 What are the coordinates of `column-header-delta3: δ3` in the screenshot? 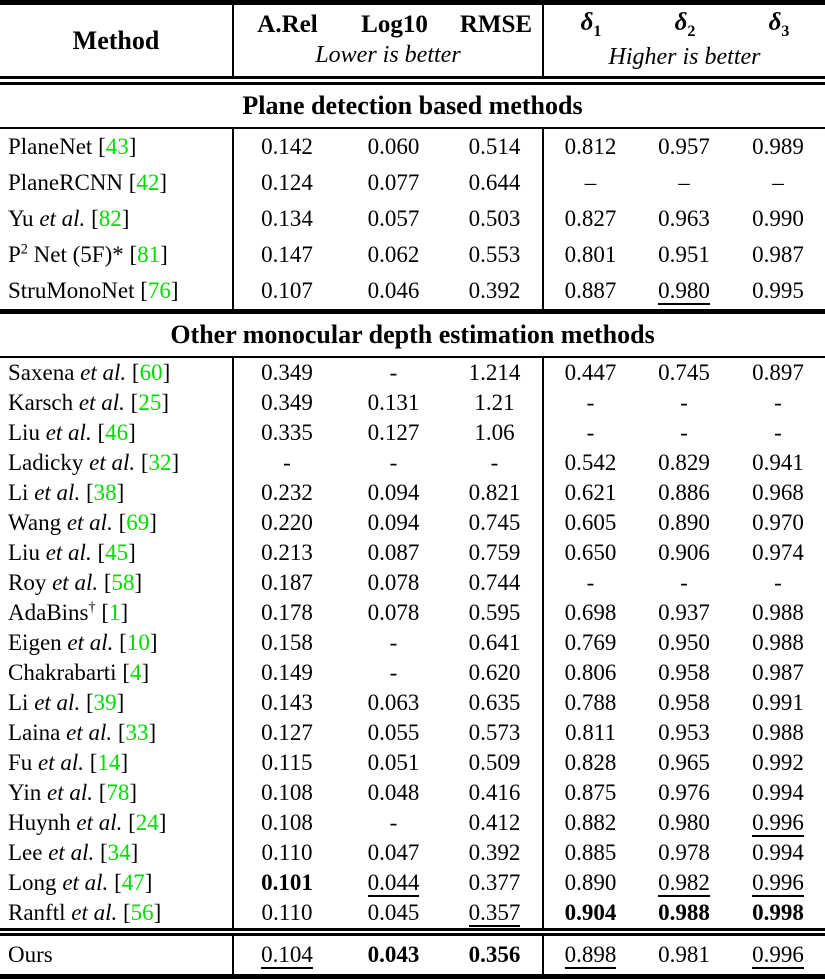 It's located at (779, 24).